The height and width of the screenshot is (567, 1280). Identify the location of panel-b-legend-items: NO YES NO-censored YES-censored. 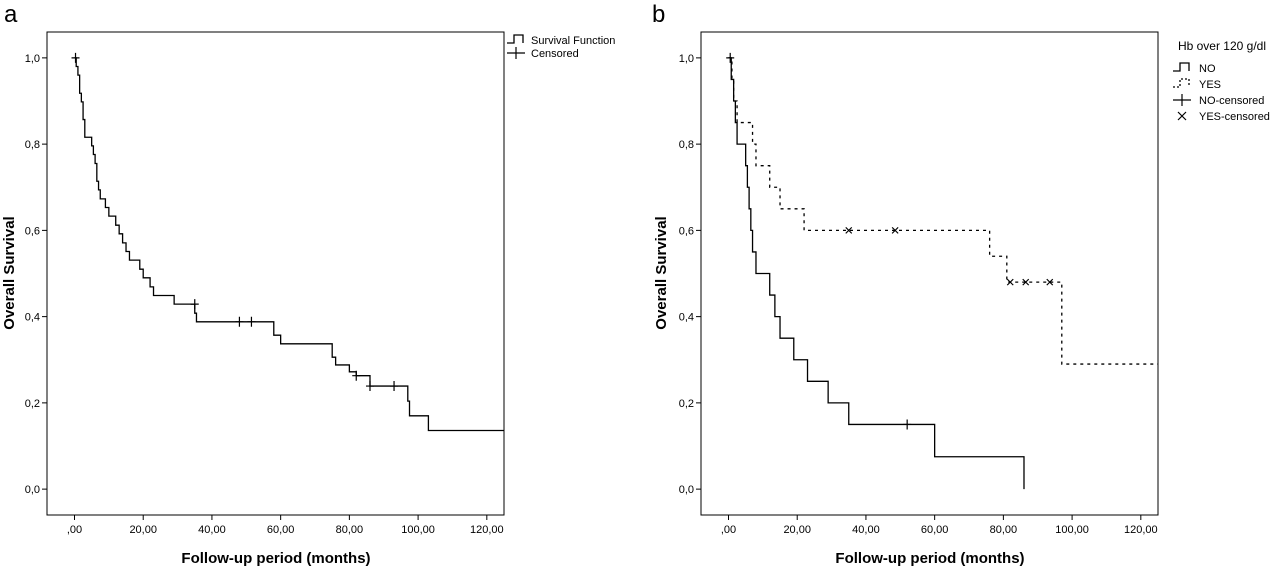
(1221, 92).